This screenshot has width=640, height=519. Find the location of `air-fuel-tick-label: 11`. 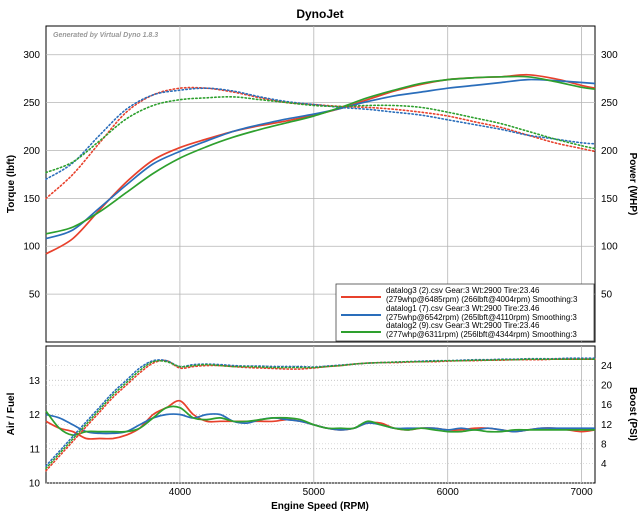

air-fuel-tick-label: 11 is located at coordinates (35, 449).